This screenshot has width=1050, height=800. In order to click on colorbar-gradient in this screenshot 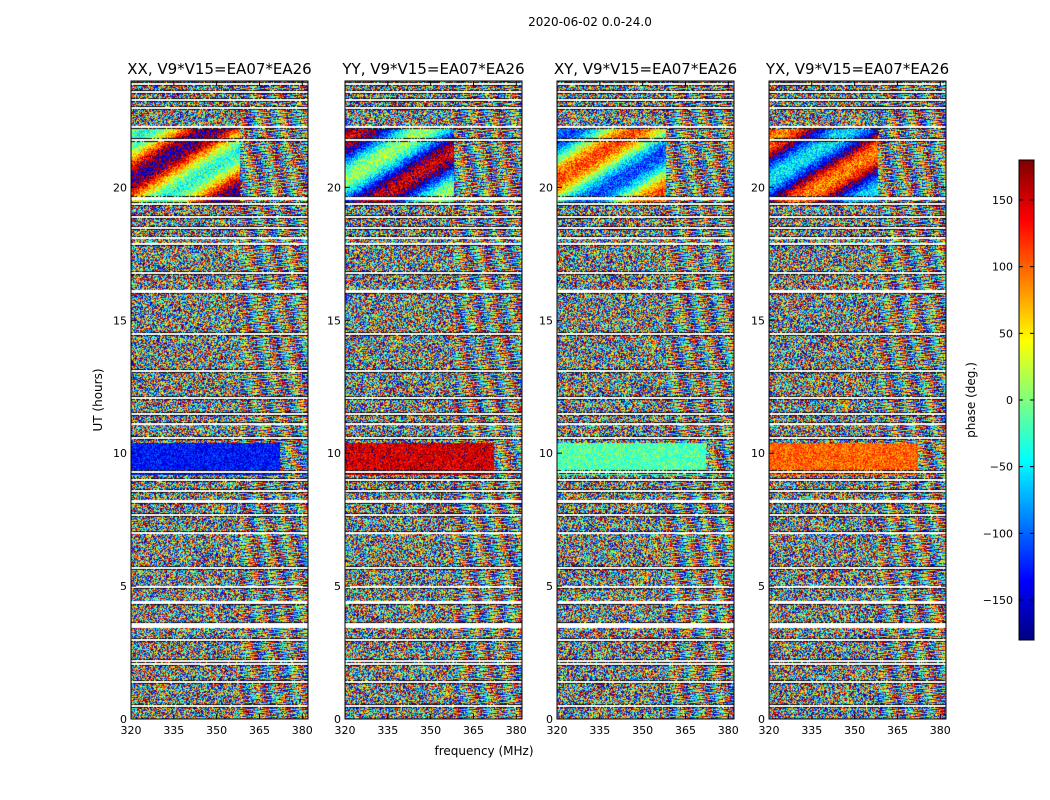, I will do `click(1026, 400)`.